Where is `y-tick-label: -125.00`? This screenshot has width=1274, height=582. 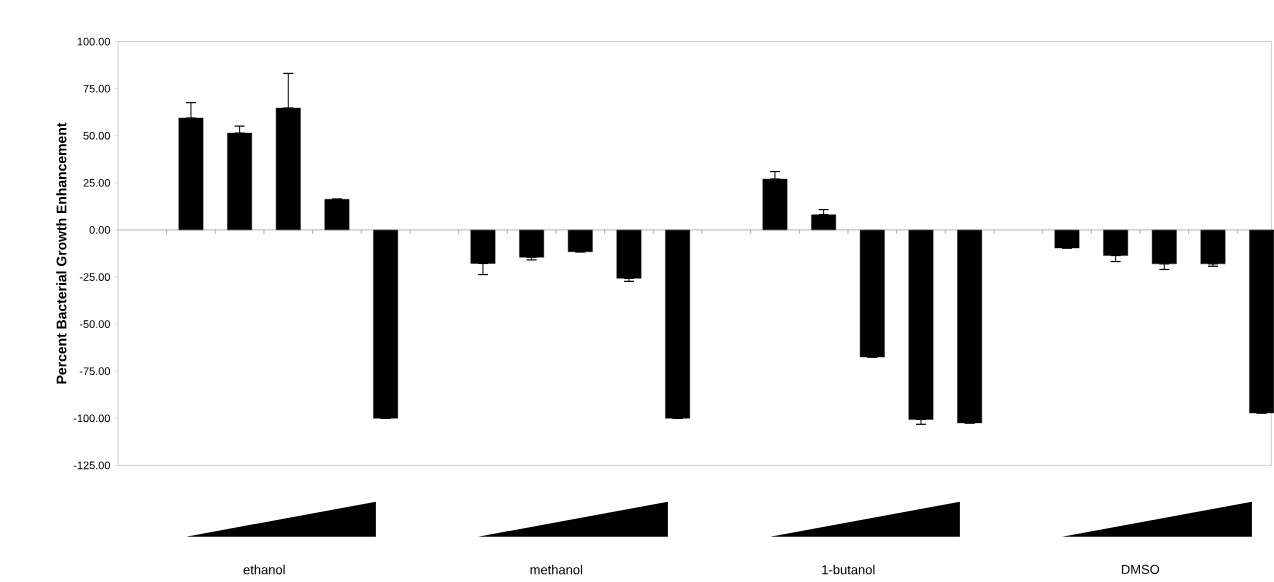
y-tick-label: -125.00 is located at coordinates (91, 465).